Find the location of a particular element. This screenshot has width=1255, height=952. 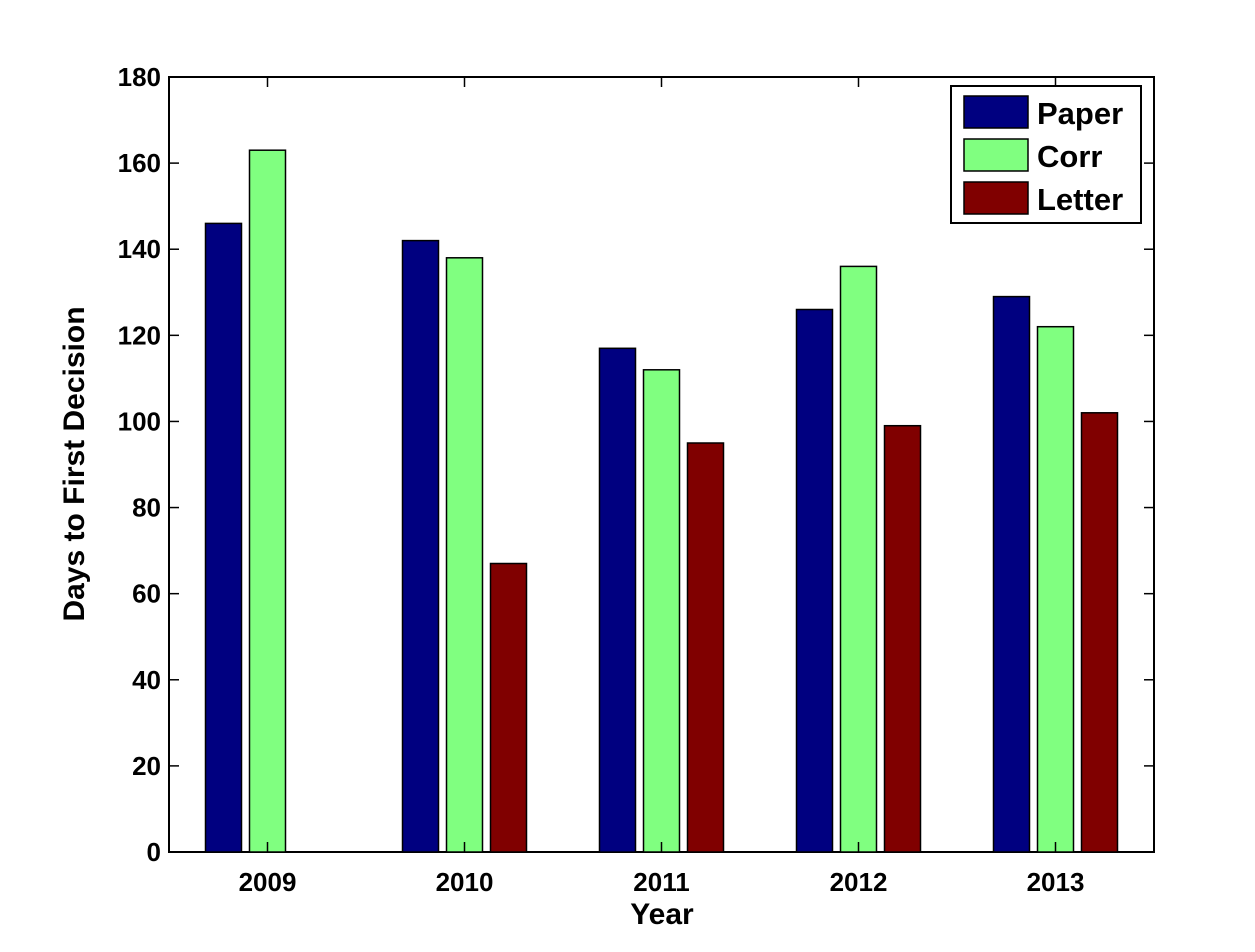

bar-paper-2009 is located at coordinates (223, 537).